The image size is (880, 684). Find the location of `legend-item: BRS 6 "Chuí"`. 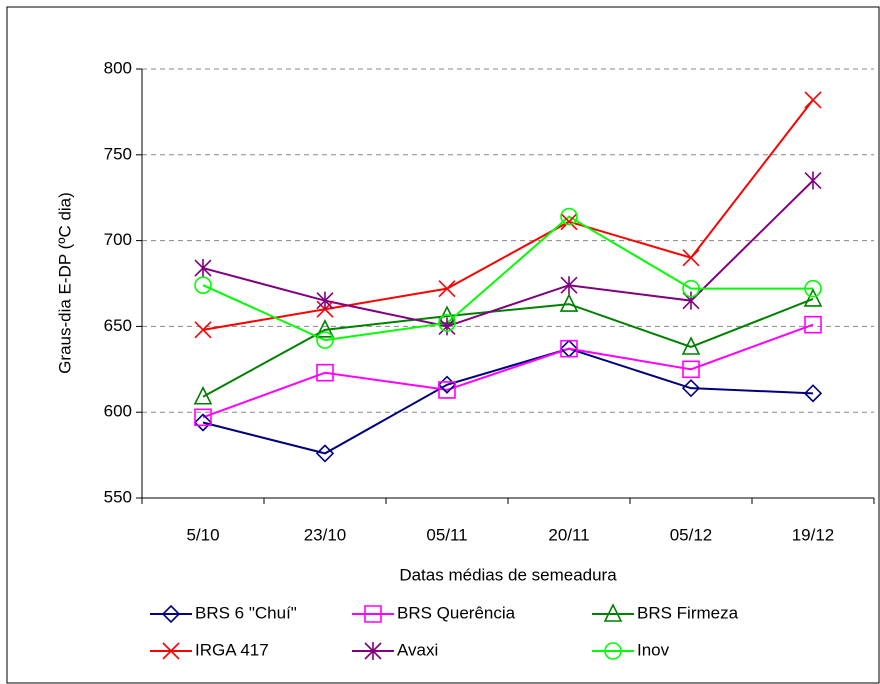

legend-item: BRS 6 "Chuí" is located at coordinates (223, 613).